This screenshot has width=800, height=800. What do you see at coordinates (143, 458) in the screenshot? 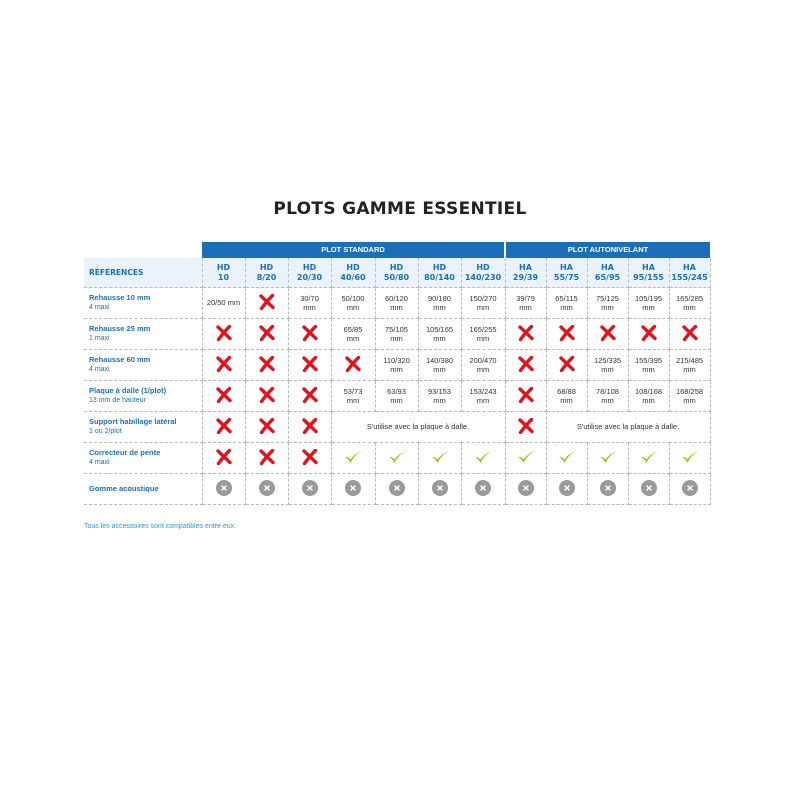
I see `row-label: Correcteur de pente 4 maxi` at bounding box center [143, 458].